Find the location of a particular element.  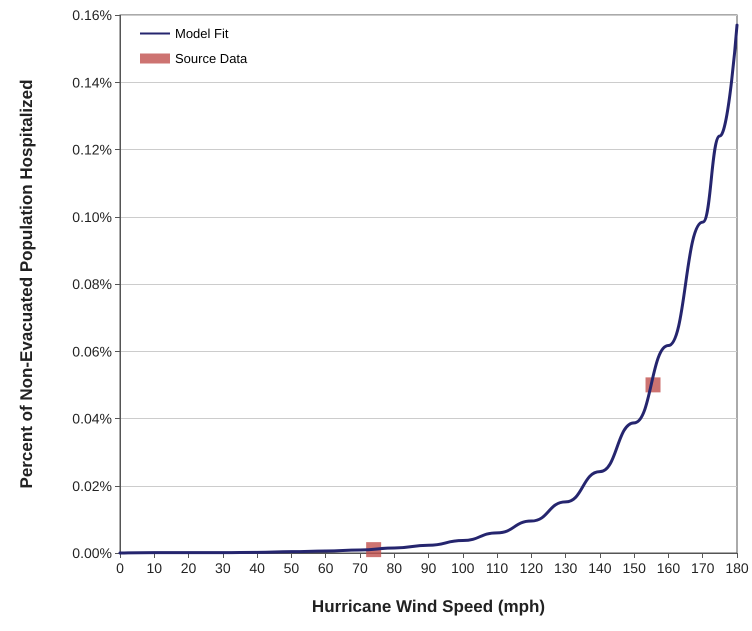

x-tick-label: 120 is located at coordinates (532, 568).